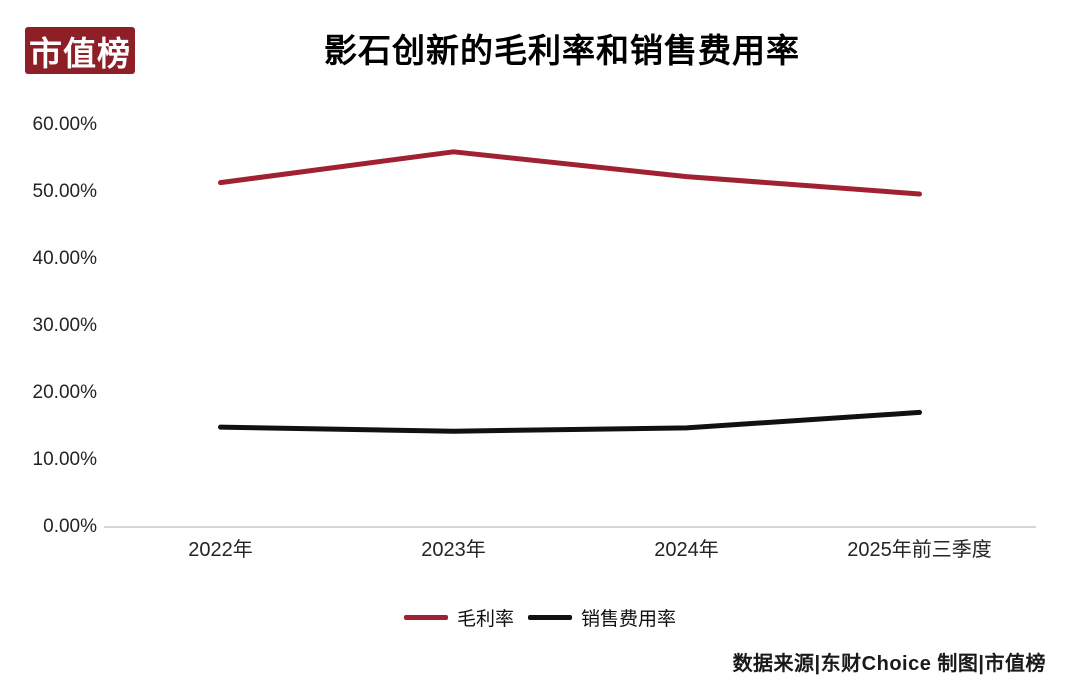 This screenshot has width=1080, height=689. I want to click on x-axis-category-label: 2022年, so click(220, 550).